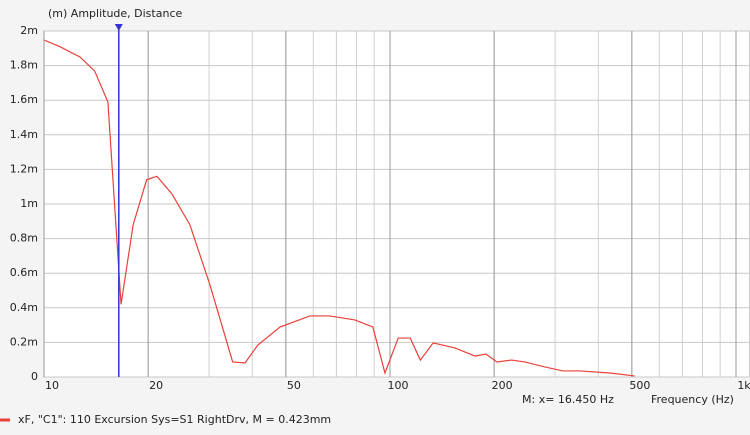 The height and width of the screenshot is (435, 750). Describe the element at coordinates (502, 385) in the screenshot. I see `x-tick-label: 200` at that location.